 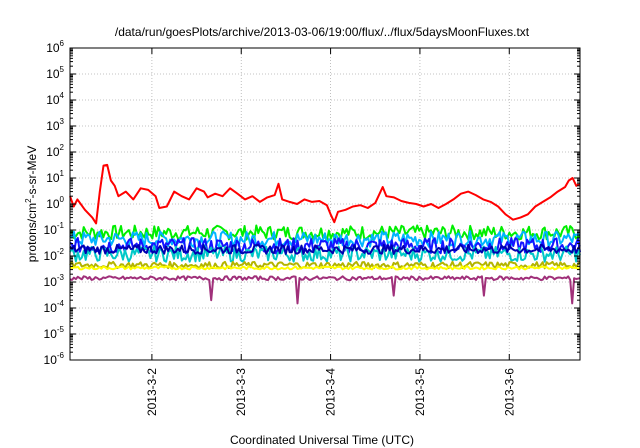 I want to click on x-tick-label: 2013-3-3, so click(x=241, y=392).